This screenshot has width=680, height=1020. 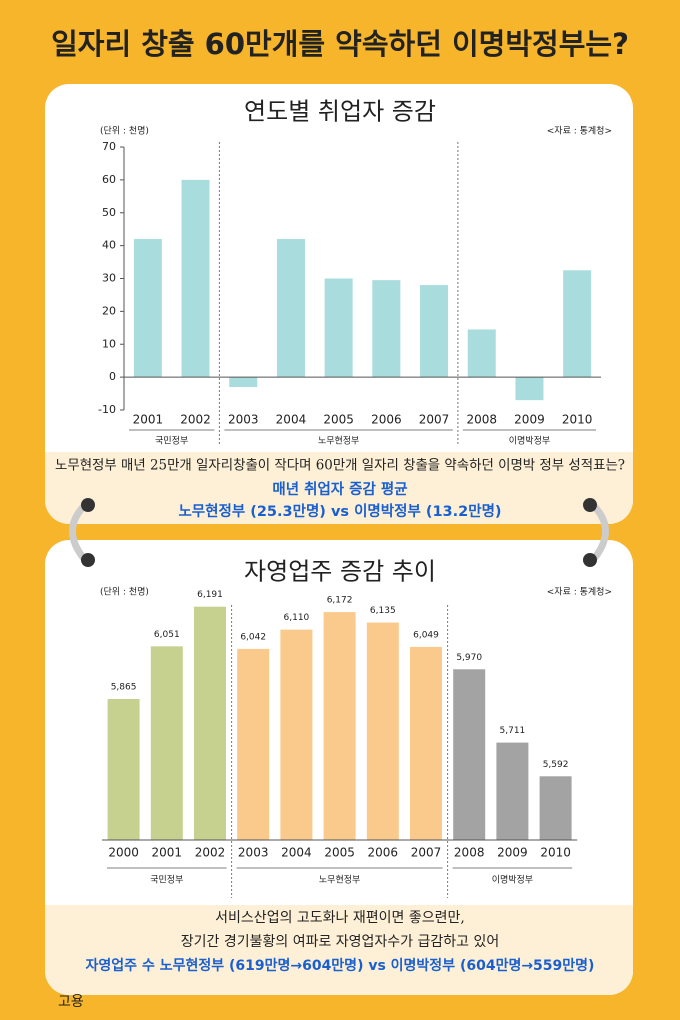 I want to click on note: 서비스산업의 고도화나 재편이면 좋으련만,, so click(x=340, y=918).